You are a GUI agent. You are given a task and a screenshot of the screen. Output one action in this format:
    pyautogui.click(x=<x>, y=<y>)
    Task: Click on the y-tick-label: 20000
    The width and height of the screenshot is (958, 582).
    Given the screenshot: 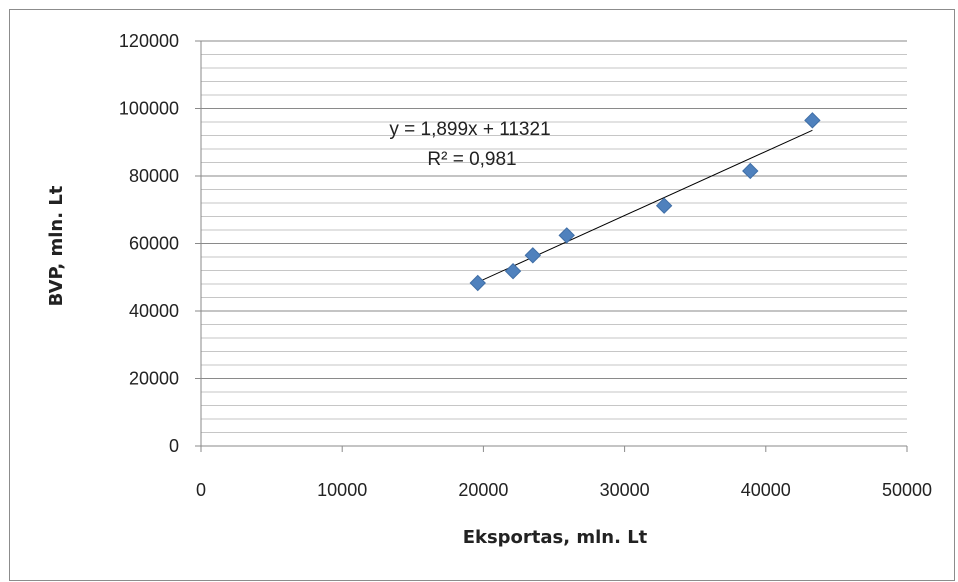 What is the action you would take?
    pyautogui.click(x=154, y=379)
    